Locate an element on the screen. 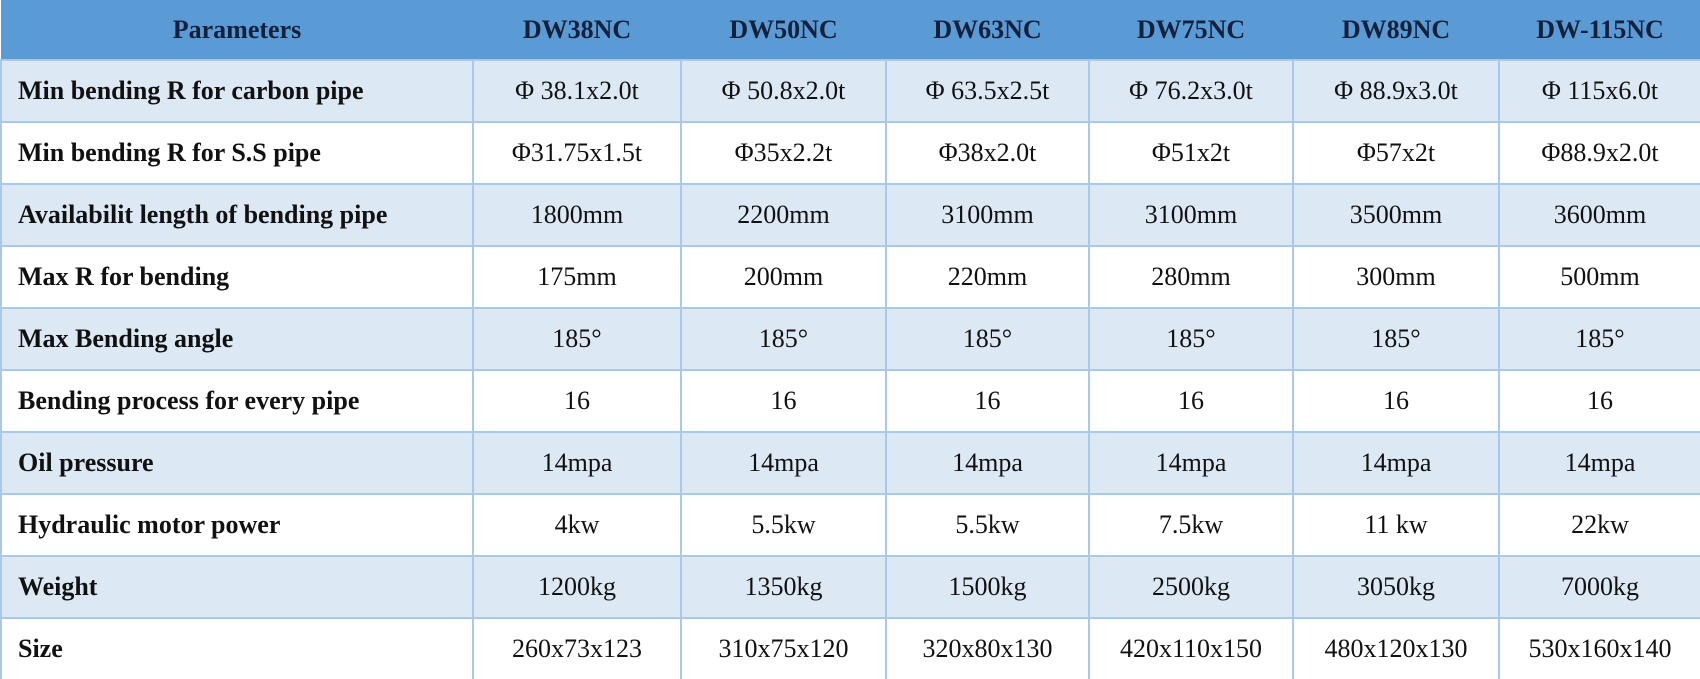 This screenshot has width=1700, height=679. parameter-name: Max R for bending is located at coordinates (237, 277).